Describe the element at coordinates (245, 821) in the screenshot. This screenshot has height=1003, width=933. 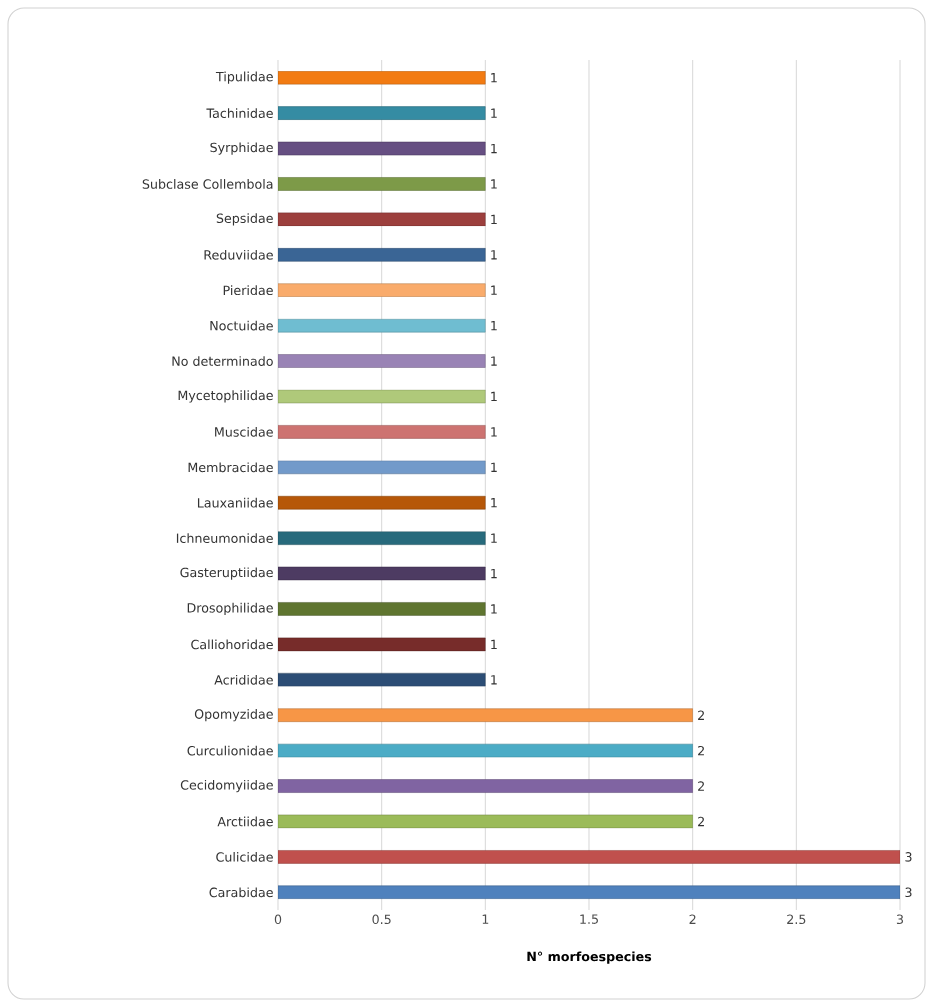
I see `y-tick-label: Arctiidae` at that location.